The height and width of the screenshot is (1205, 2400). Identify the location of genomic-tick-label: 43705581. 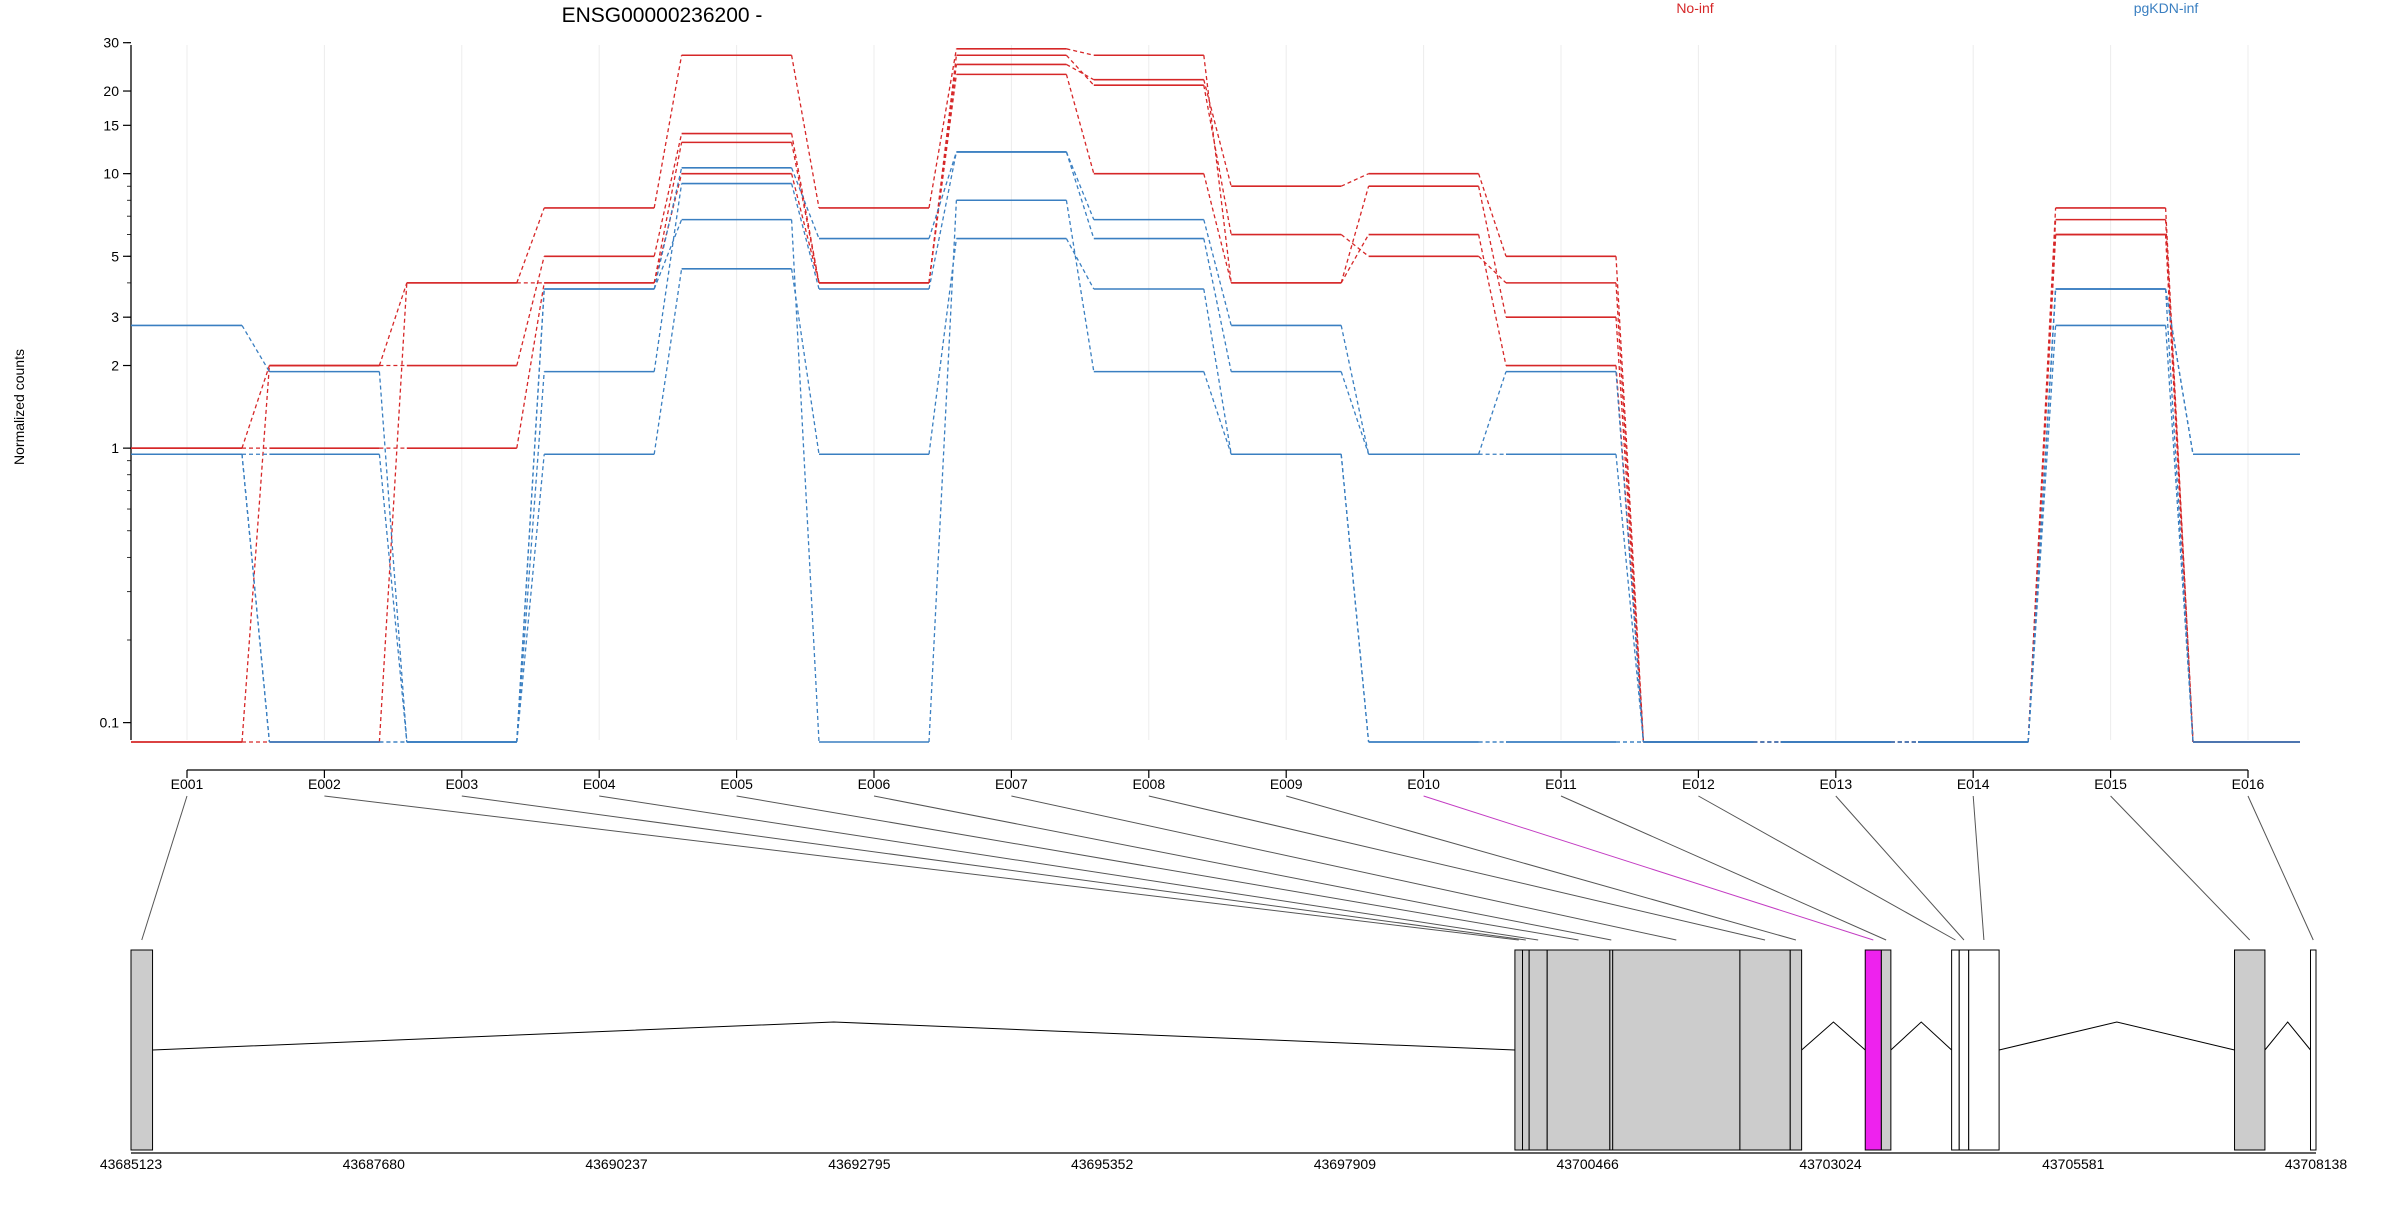
(2073, 1164).